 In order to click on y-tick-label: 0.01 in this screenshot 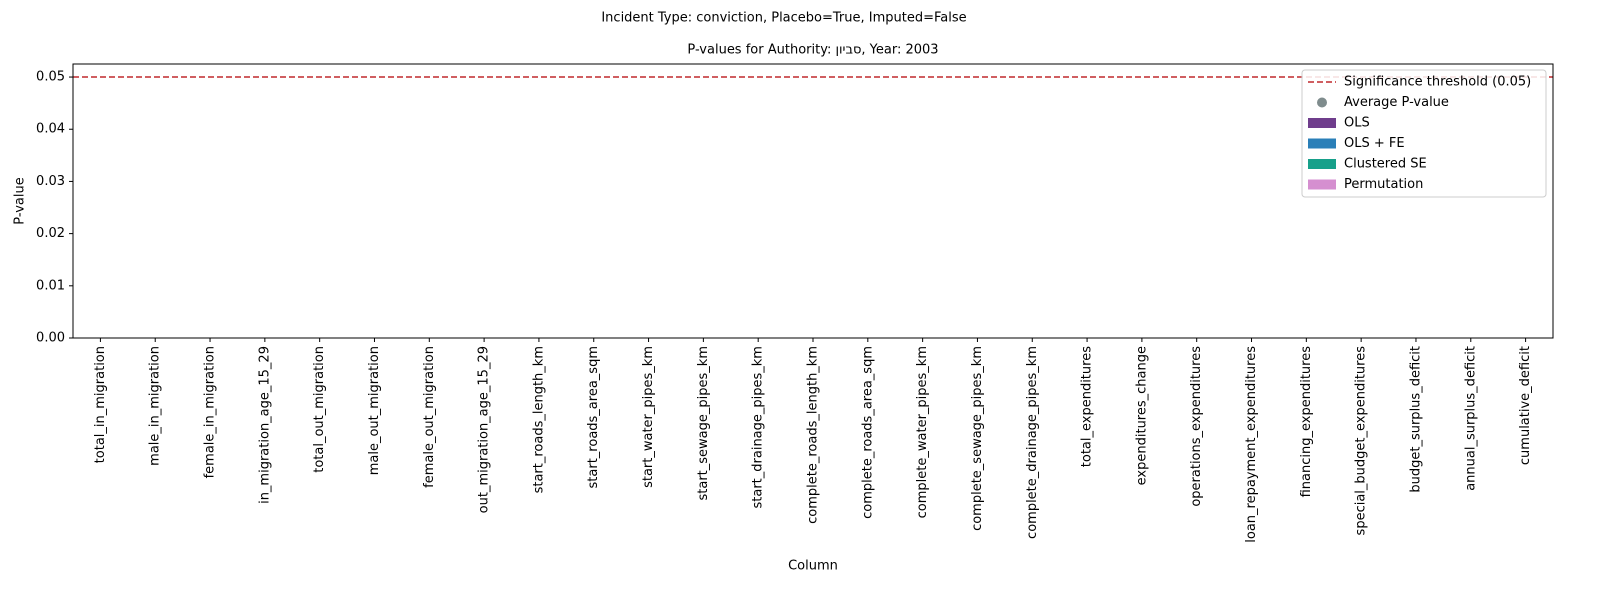, I will do `click(50, 285)`.